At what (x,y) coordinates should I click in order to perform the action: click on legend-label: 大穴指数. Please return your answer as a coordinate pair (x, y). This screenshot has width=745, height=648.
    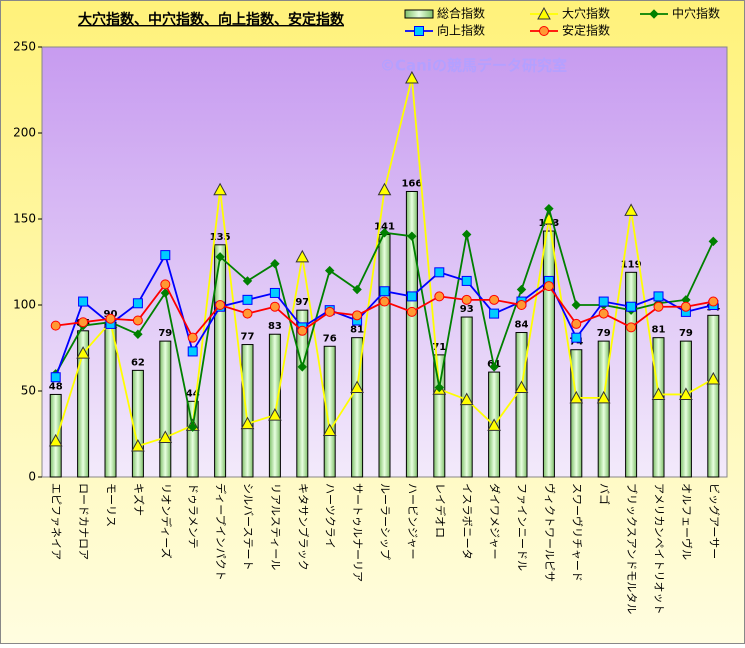
    Looking at the image, I should click on (586, 13).